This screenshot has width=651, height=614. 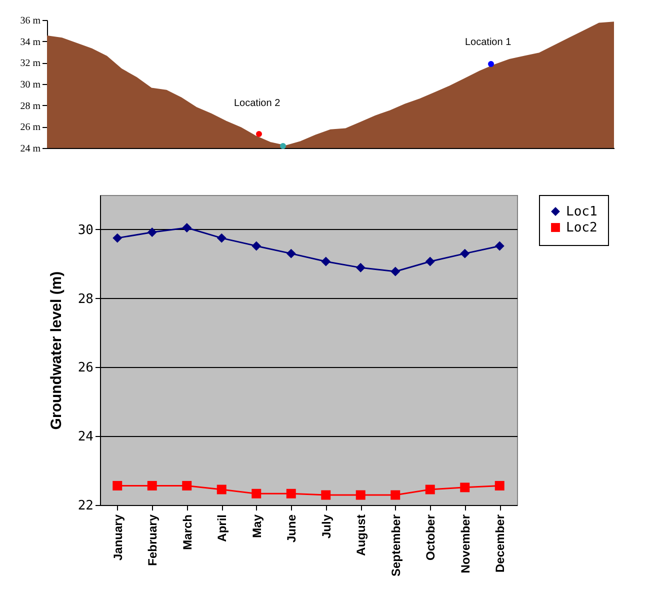 I want to click on x-tick-label: December, so click(x=500, y=543).